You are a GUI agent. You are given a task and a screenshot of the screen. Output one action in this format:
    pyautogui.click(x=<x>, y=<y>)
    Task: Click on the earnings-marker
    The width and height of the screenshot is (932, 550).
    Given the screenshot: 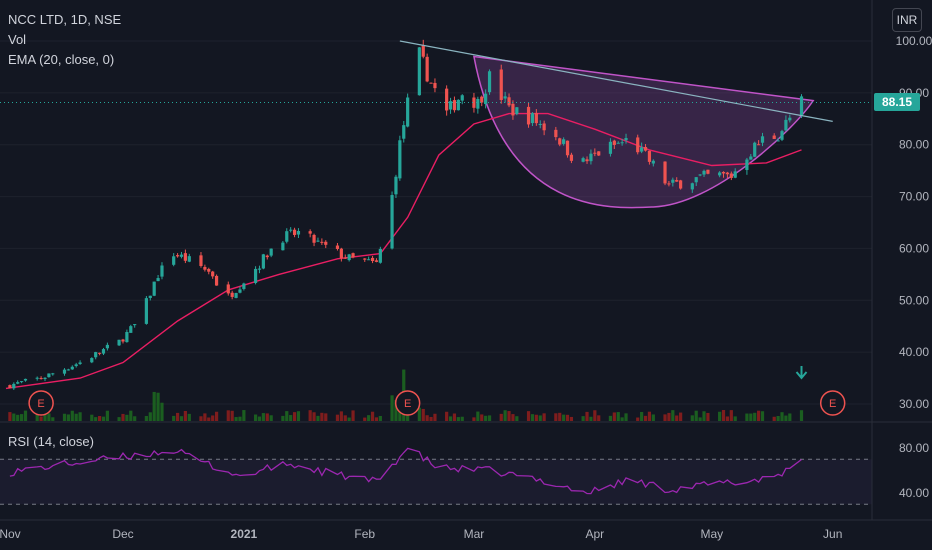 What is the action you would take?
    pyautogui.click(x=832, y=403)
    